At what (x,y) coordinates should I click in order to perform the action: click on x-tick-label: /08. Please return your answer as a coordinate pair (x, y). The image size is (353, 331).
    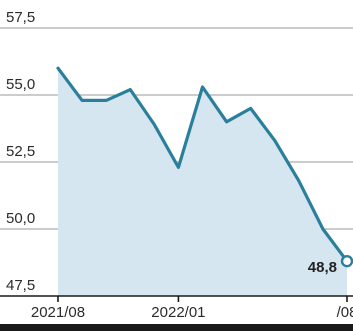
    Looking at the image, I should click on (345, 312).